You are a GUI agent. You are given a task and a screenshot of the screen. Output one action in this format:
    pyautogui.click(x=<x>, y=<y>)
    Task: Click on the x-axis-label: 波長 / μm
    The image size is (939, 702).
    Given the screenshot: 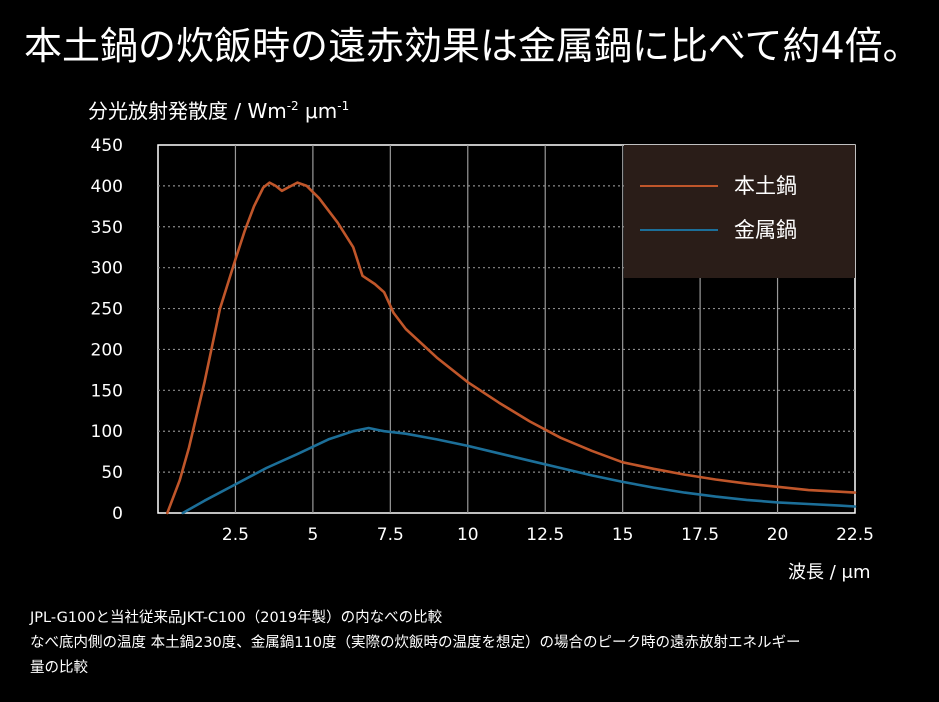 What is the action you would take?
    pyautogui.click(x=829, y=572)
    